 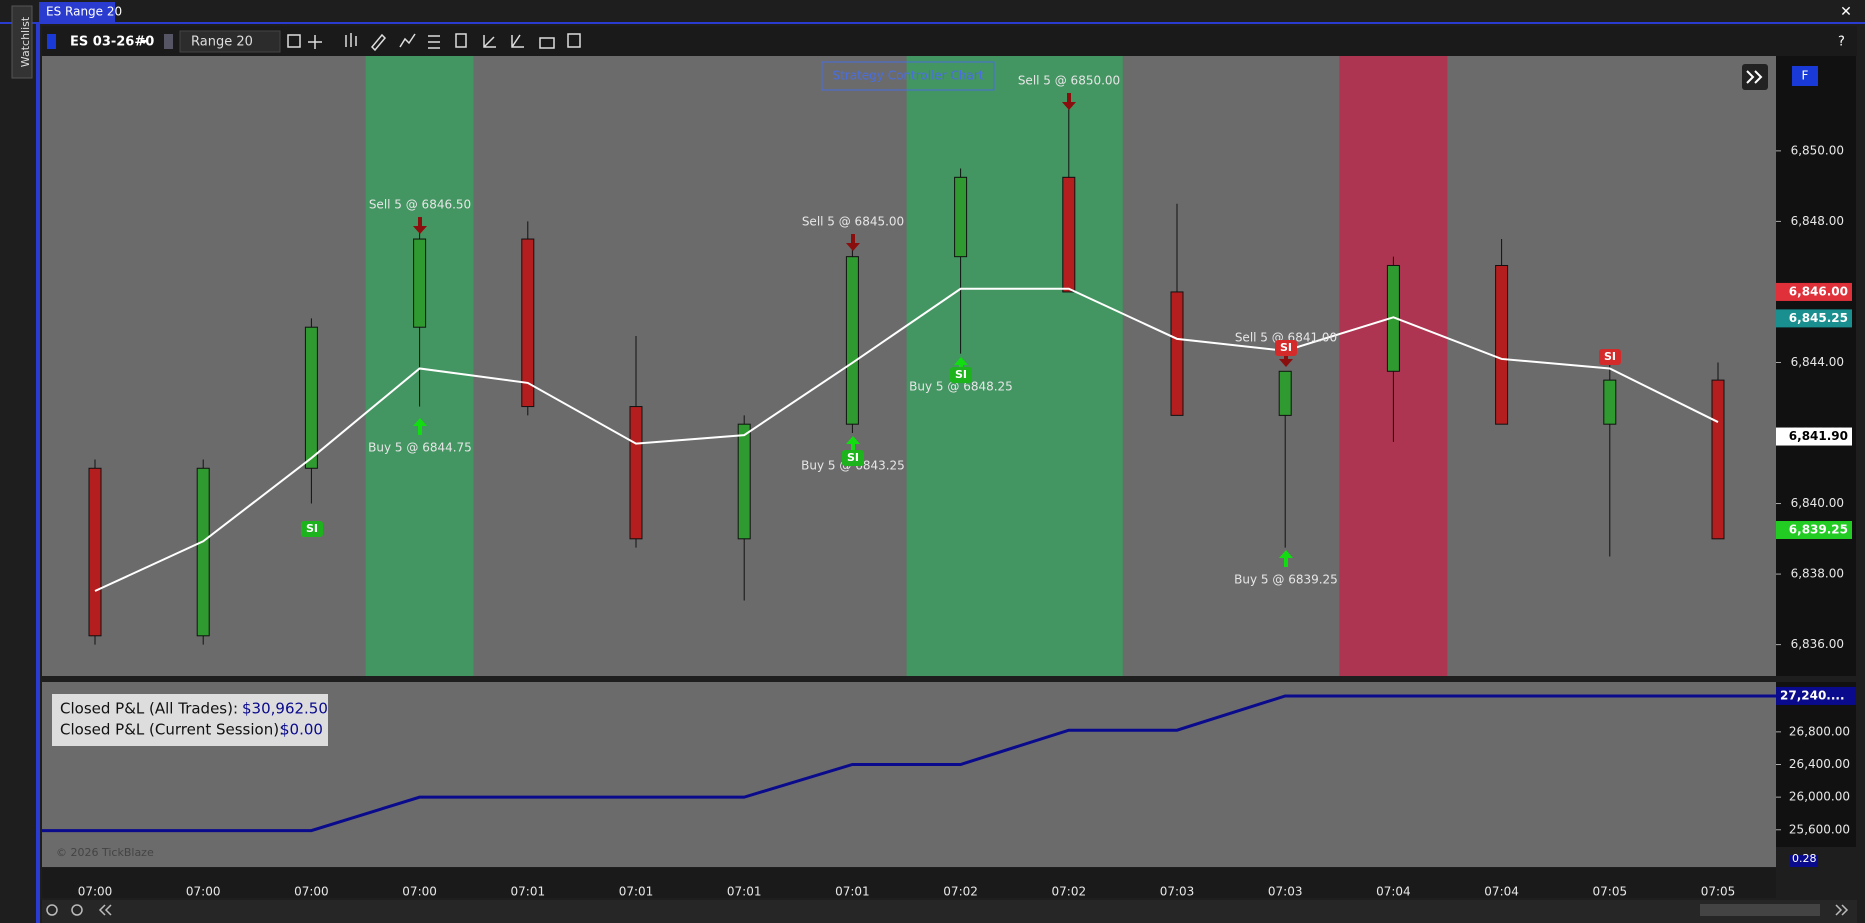 I want to click on trade-label: Sell 5 @ 6846.50, so click(x=420, y=205).